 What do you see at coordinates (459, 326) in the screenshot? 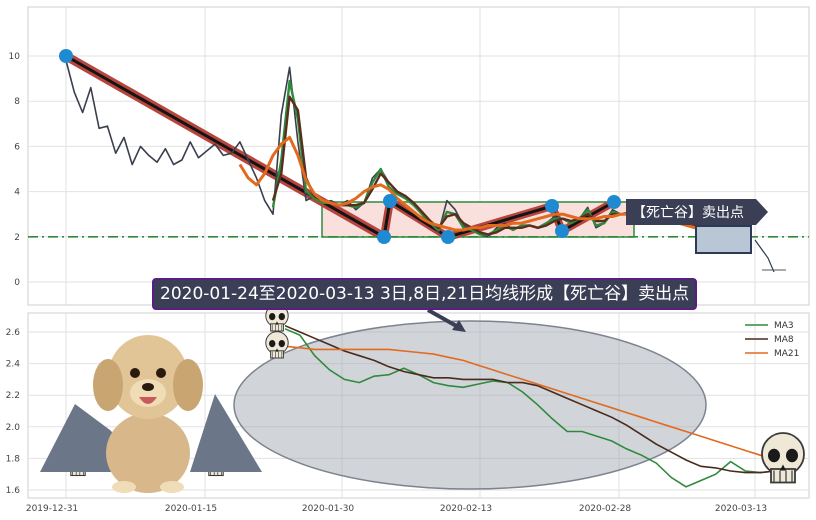
I see `pointer-head` at bounding box center [459, 326].